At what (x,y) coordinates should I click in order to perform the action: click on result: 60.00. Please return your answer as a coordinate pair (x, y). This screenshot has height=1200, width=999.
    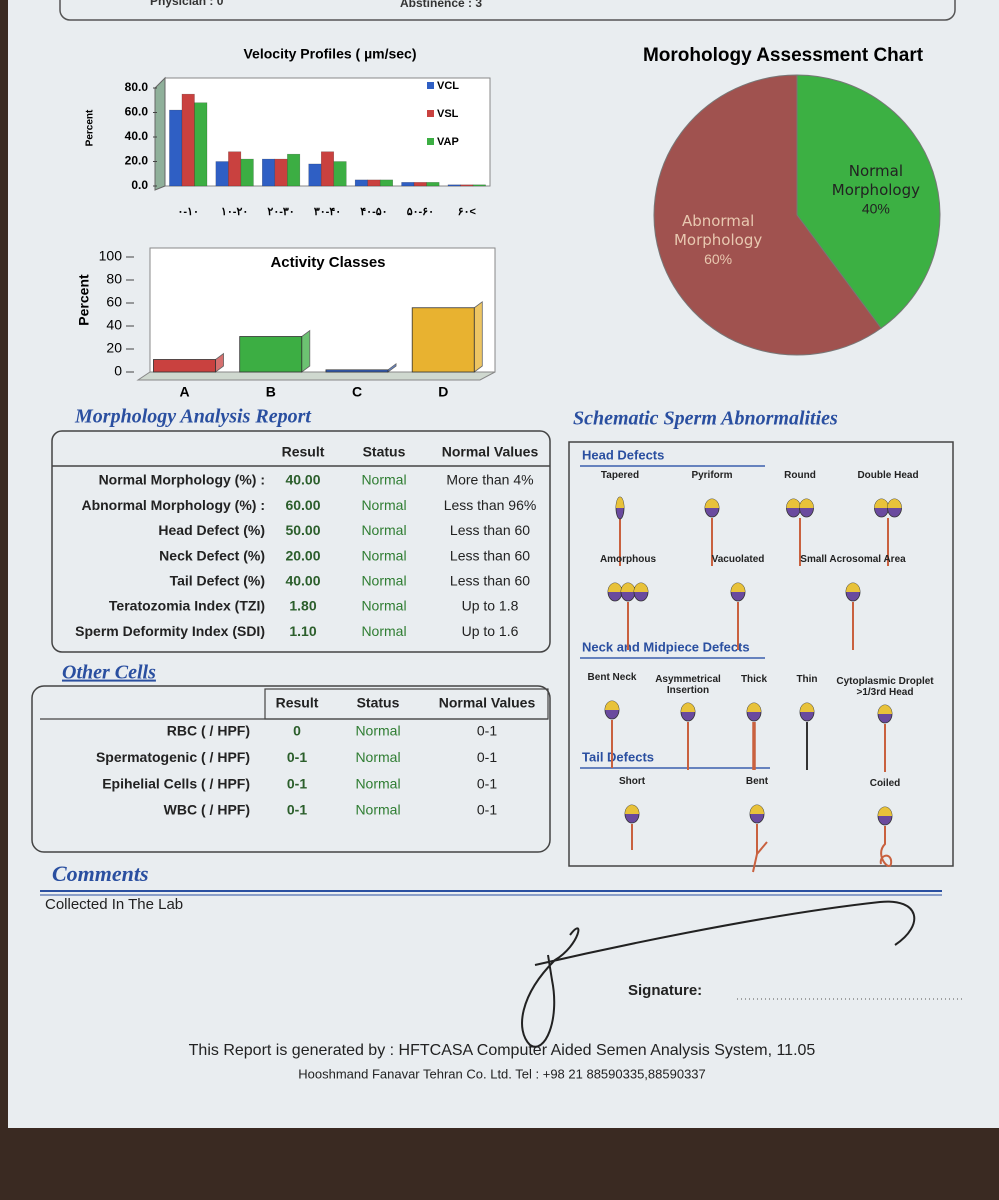
    Looking at the image, I should click on (302, 505).